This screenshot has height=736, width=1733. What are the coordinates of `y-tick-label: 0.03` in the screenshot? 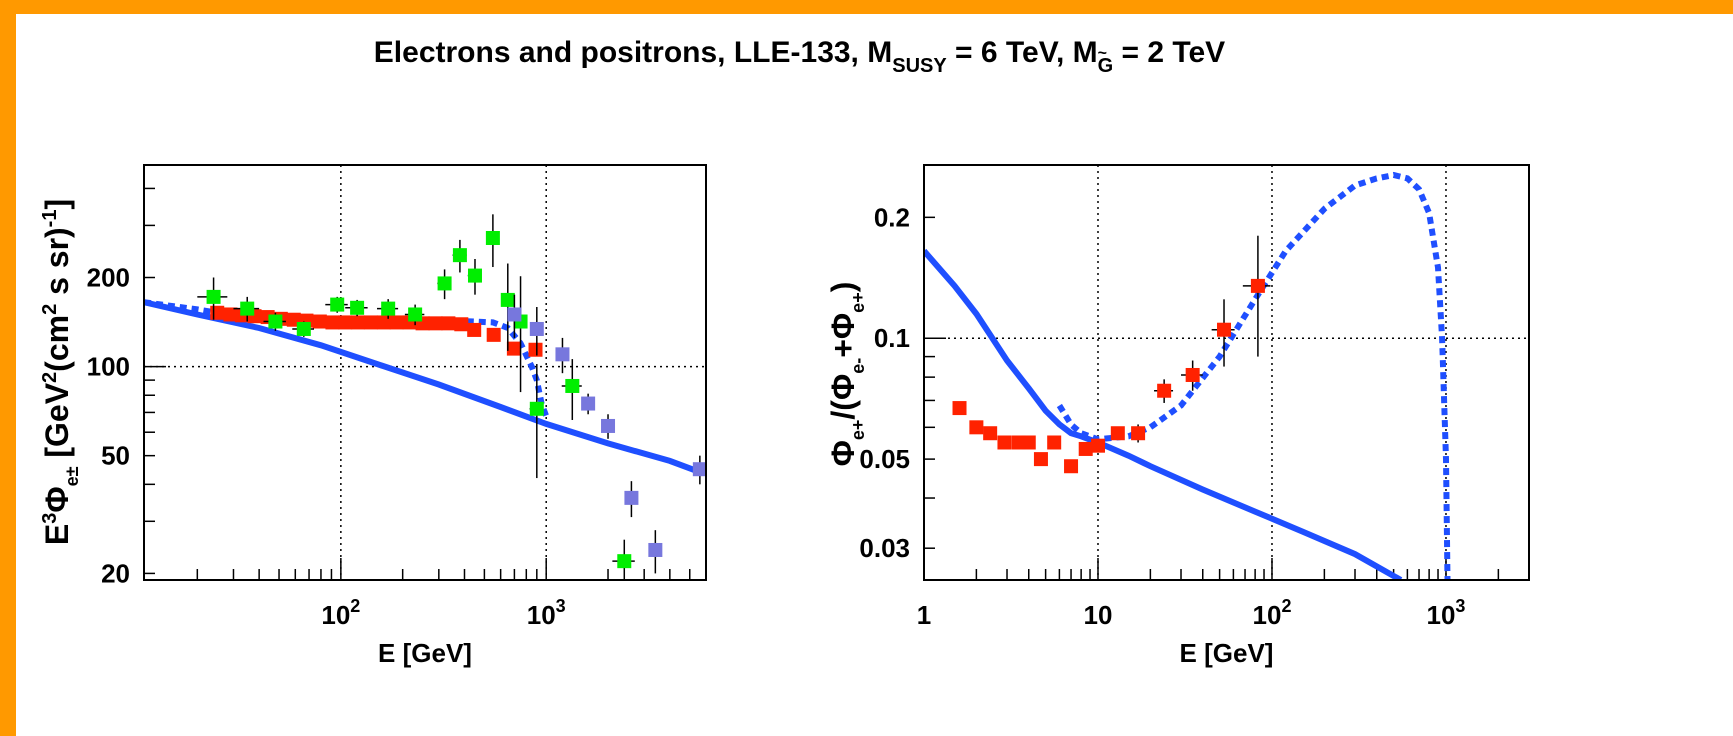 It's located at (884, 548).